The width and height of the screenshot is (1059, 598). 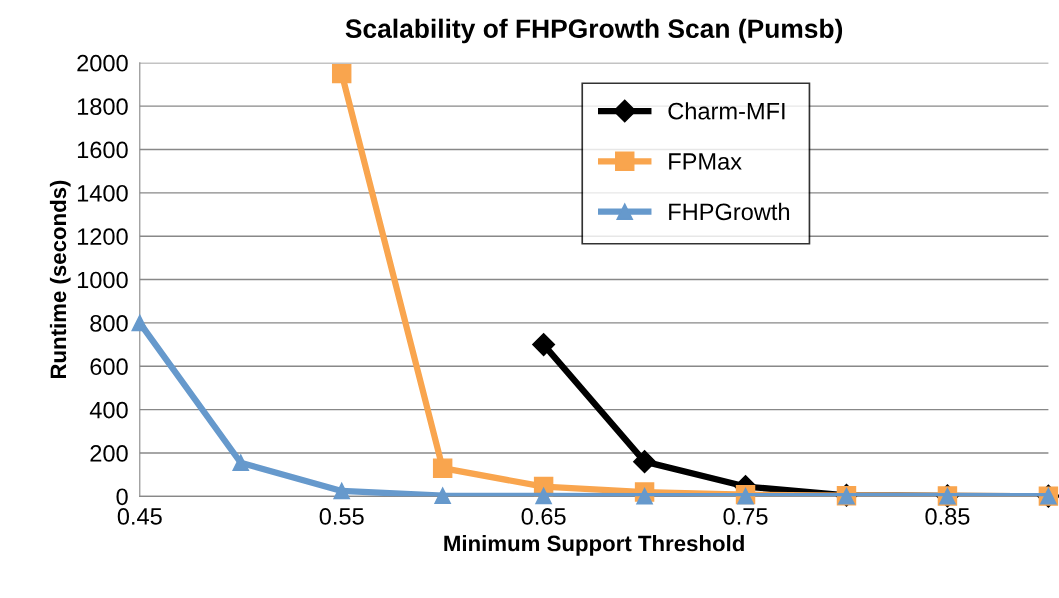 I want to click on y-tick-label: 200, so click(x=109, y=453).